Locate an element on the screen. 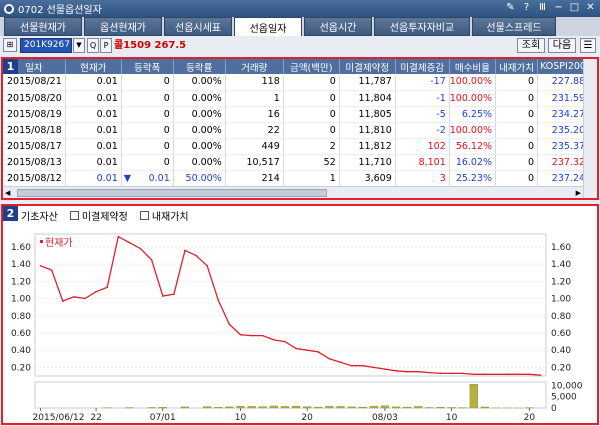 The image size is (600, 426). col-rate-header: 등락률 is located at coordinates (199, 66).